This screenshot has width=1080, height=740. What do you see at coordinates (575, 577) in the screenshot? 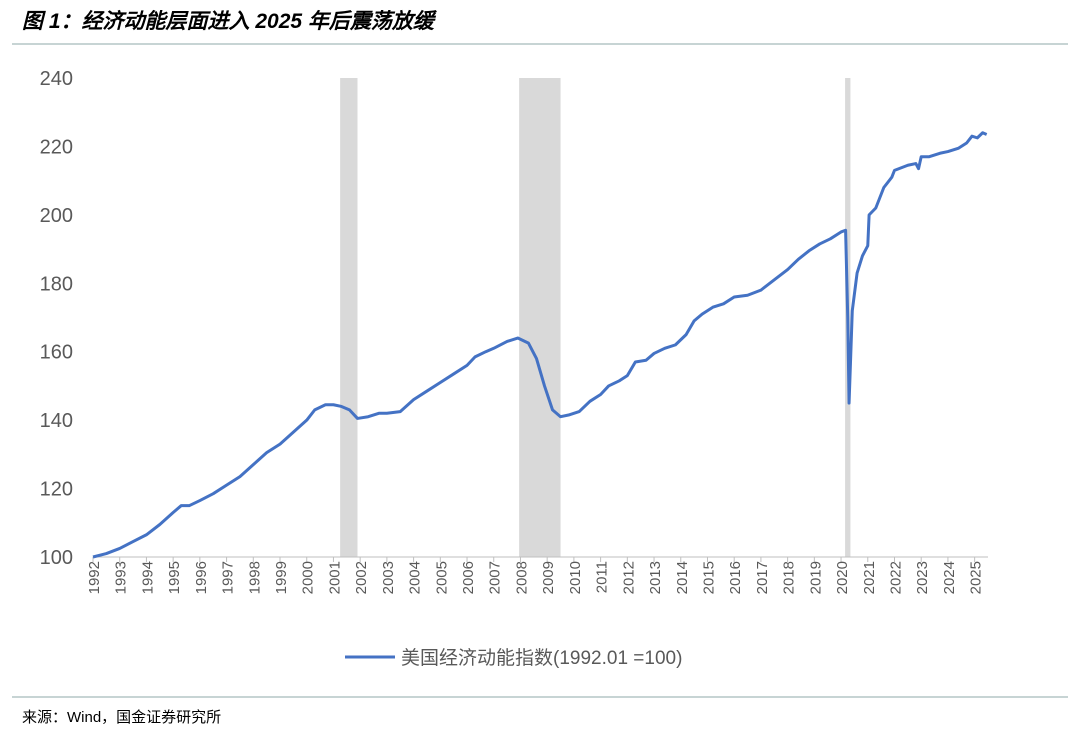
I see `x-tick-label: 2010` at bounding box center [575, 577].